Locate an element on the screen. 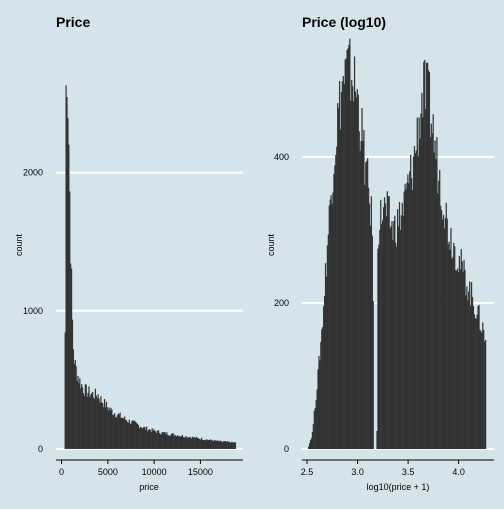  x-tick-label: 10000 is located at coordinates (154, 472).